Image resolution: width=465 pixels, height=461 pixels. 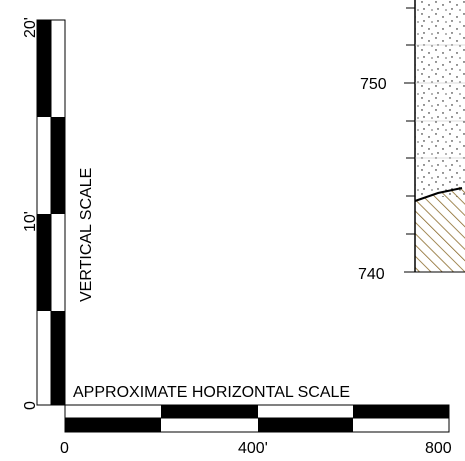 What do you see at coordinates (86, 235) in the screenshot?
I see `vertical-scale-label: VERTICAL SCALE` at bounding box center [86, 235].